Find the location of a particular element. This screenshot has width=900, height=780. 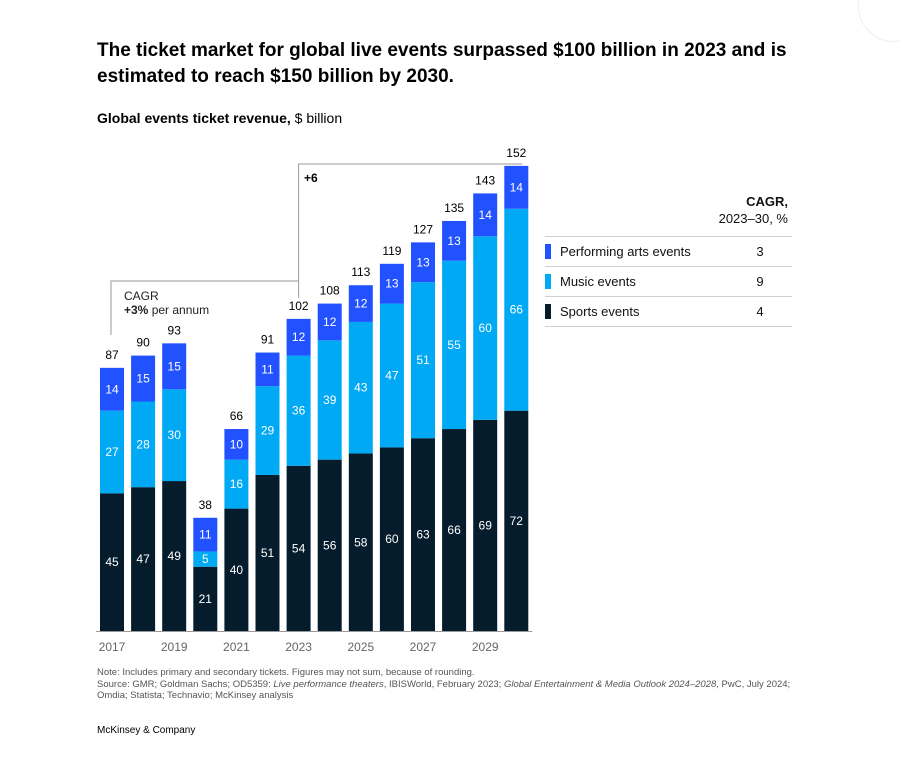

total-label-2027: 127 is located at coordinates (423, 229).